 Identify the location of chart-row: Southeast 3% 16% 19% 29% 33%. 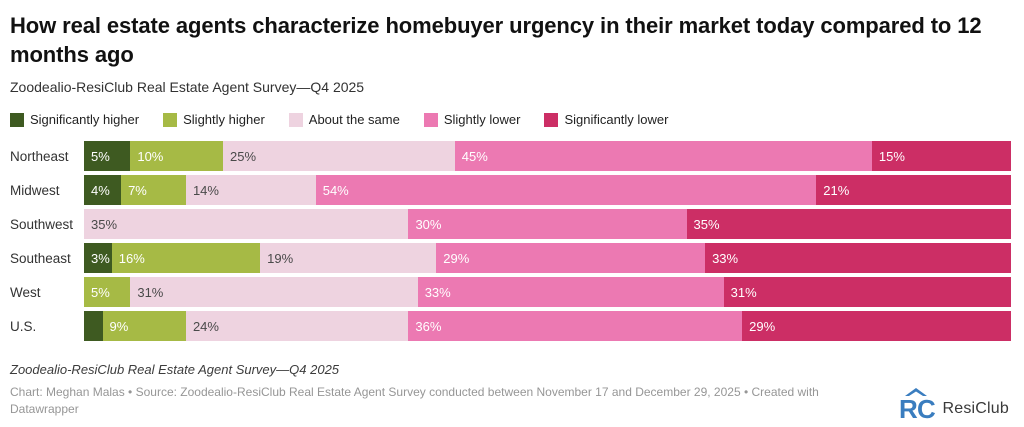
(510, 258).